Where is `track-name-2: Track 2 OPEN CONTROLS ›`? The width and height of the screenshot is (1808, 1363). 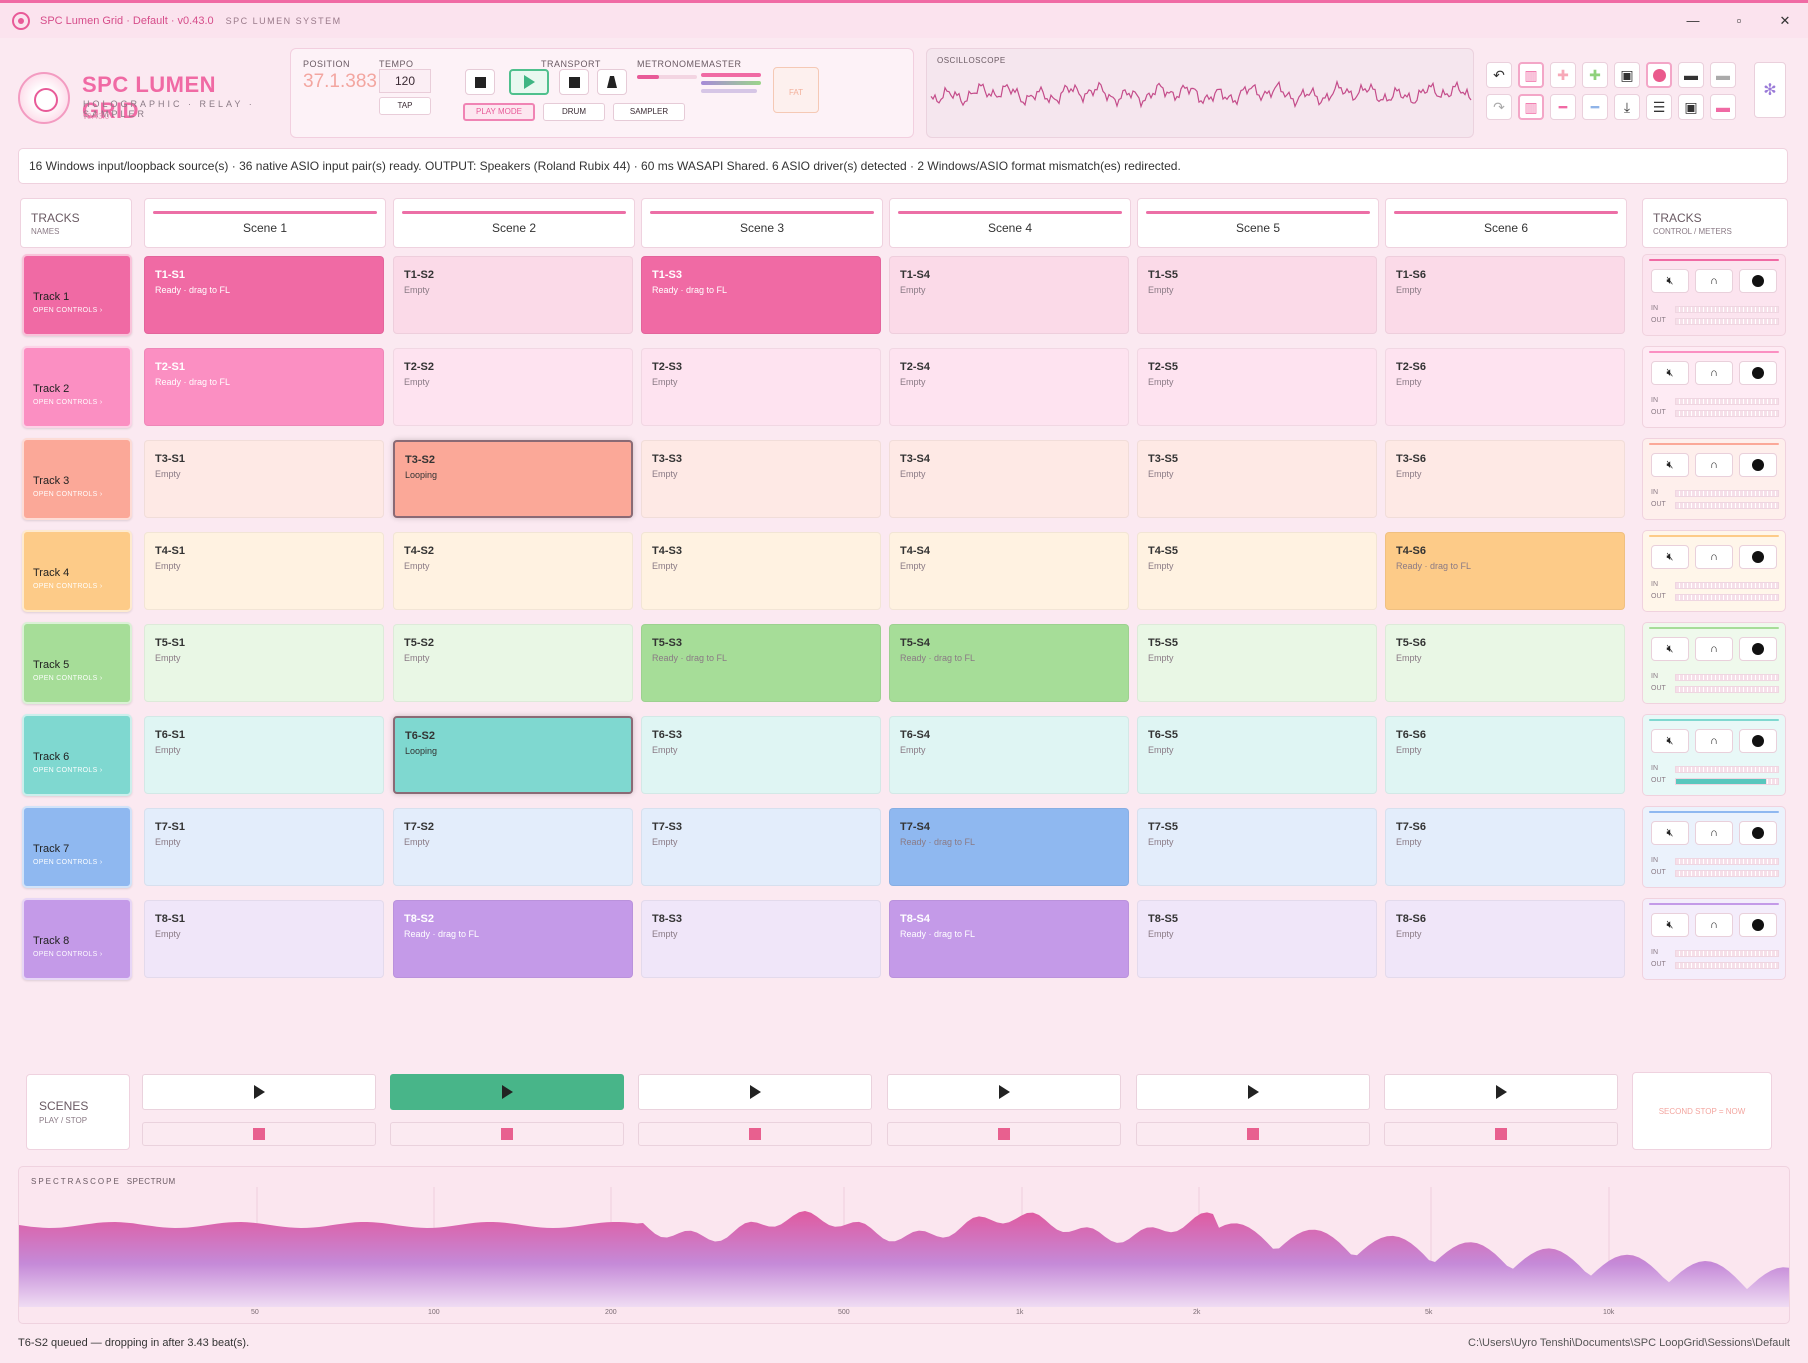 track-name-2: Track 2 OPEN CONTROLS › is located at coordinates (77, 387).